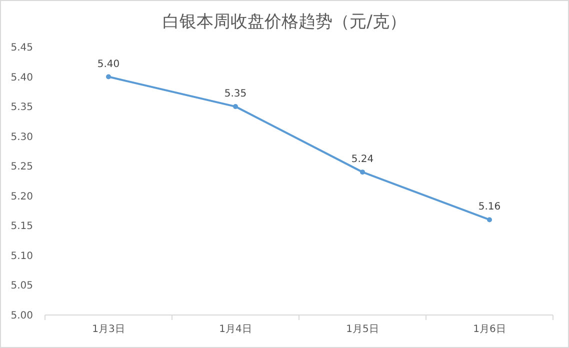  What do you see at coordinates (235, 329) in the screenshot?
I see `x-tick-label: 1月4日` at bounding box center [235, 329].